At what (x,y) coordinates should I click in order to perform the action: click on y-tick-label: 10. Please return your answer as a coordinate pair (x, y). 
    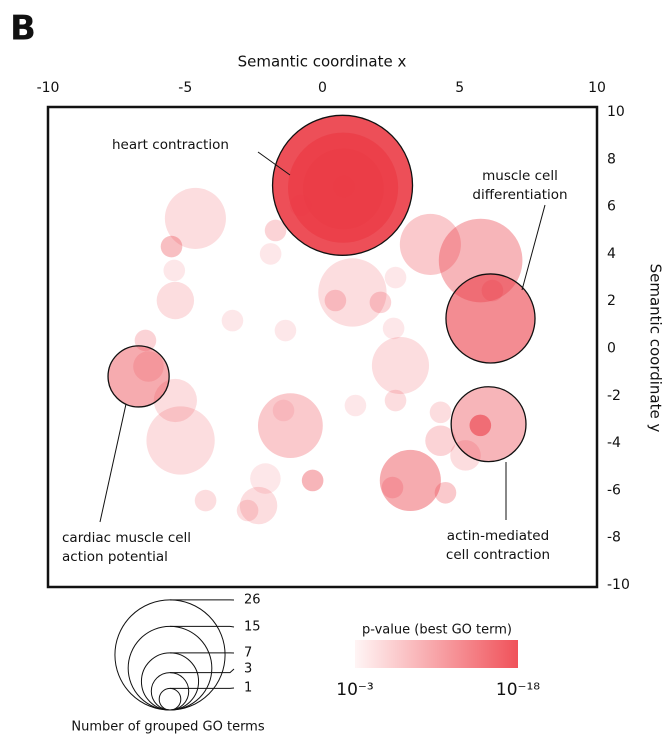
    Looking at the image, I should click on (616, 112).